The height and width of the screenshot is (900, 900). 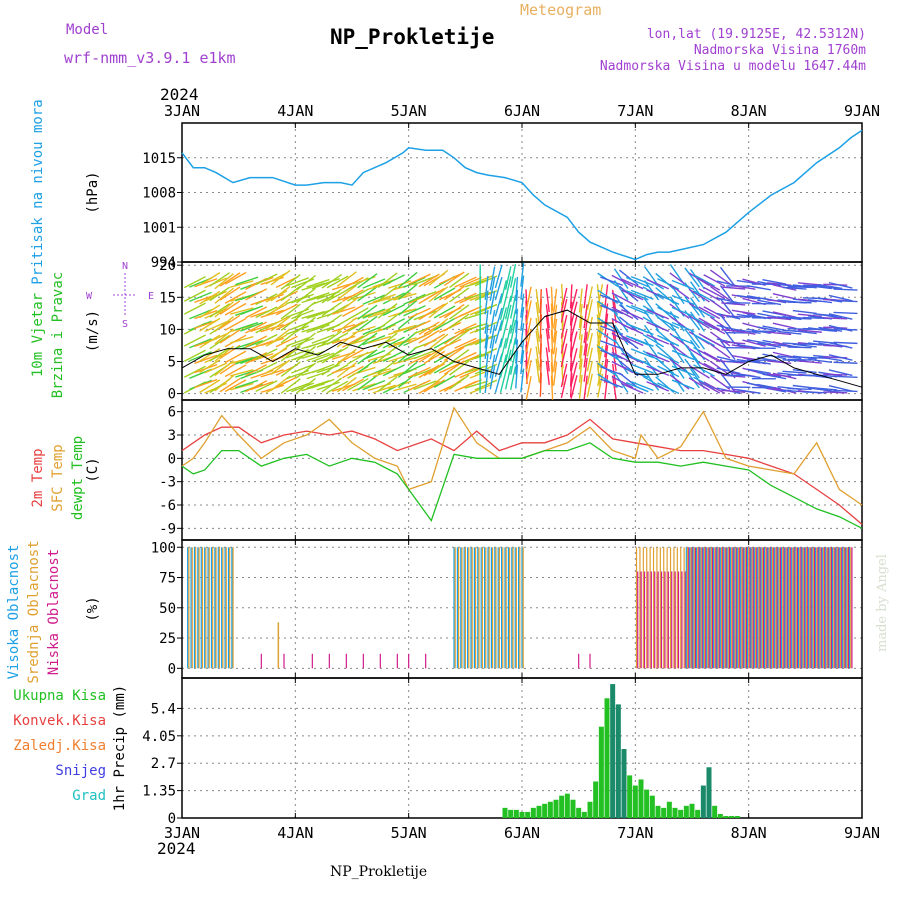 I want to click on model-label: Model, so click(x=87, y=30).